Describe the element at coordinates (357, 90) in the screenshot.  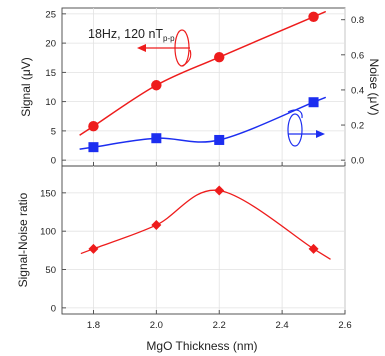
I see `y-tick-label: 0.4` at that location.